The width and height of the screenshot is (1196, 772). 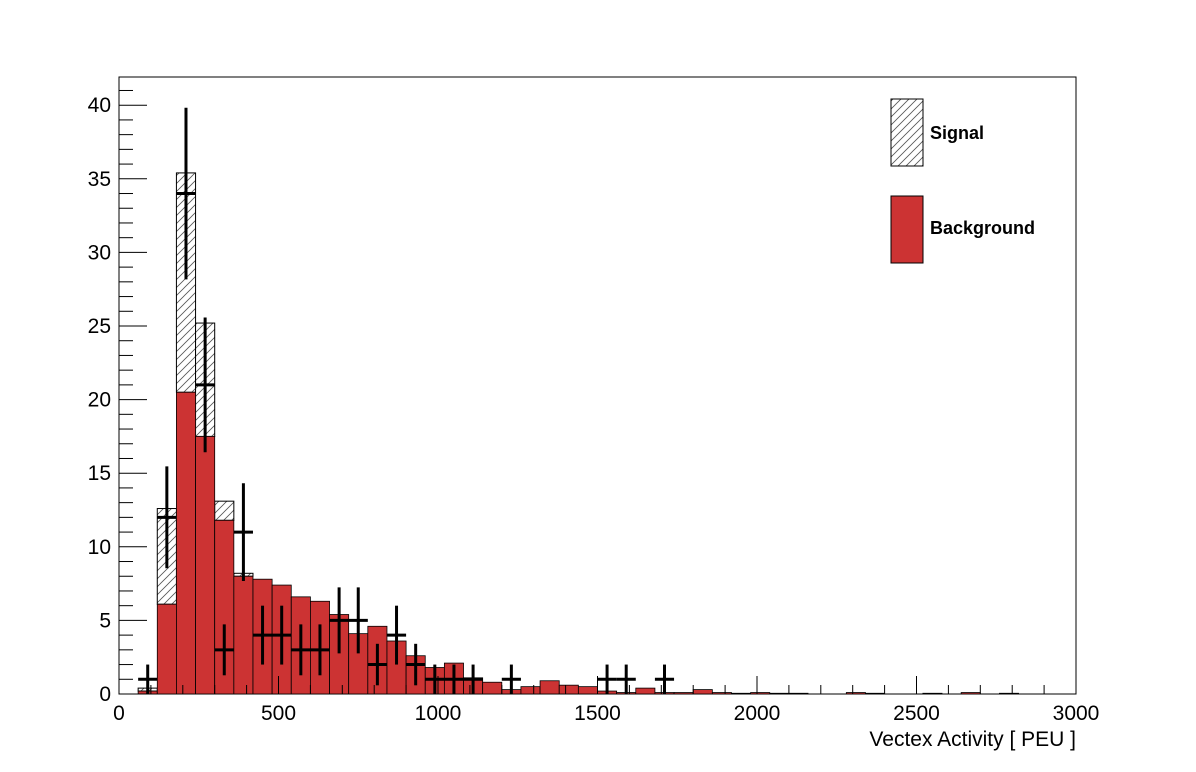 I want to click on legend-background-swatch, so click(x=907, y=229).